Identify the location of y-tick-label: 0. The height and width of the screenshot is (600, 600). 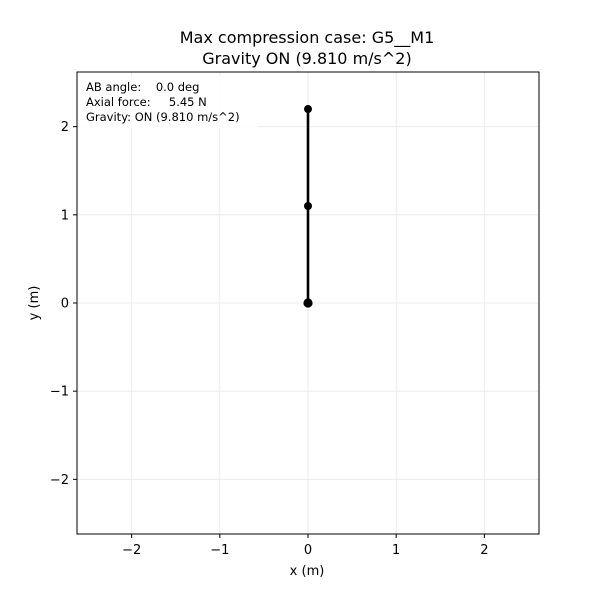
(65, 304).